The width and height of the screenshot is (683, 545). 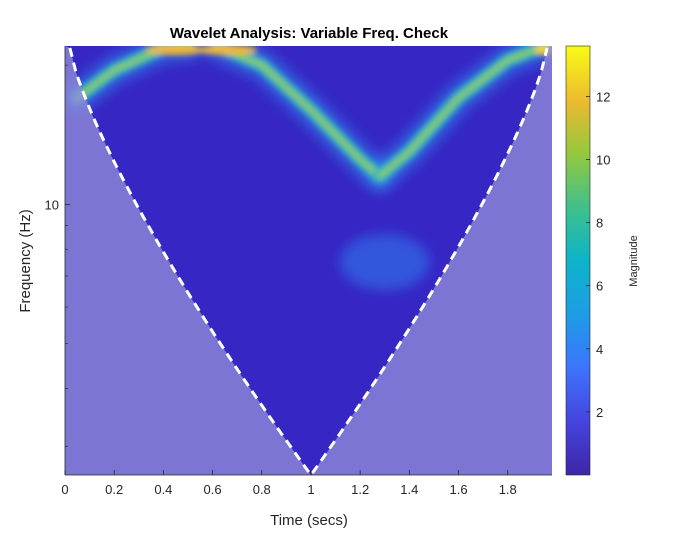 I want to click on colorbar-tick-label: 12, so click(x=603, y=96).